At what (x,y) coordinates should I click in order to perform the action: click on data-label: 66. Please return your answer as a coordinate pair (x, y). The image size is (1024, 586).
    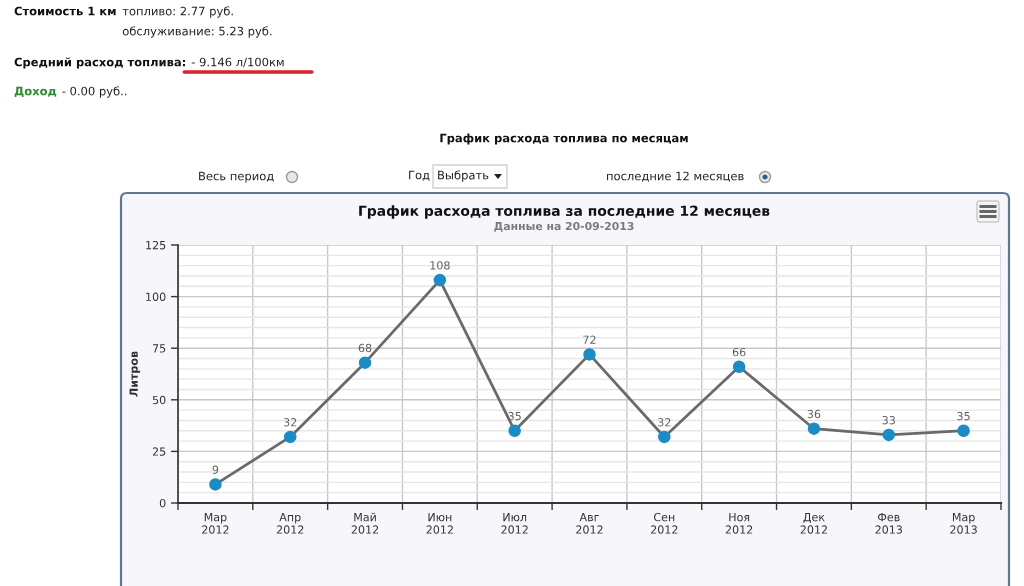
    Looking at the image, I should click on (739, 352).